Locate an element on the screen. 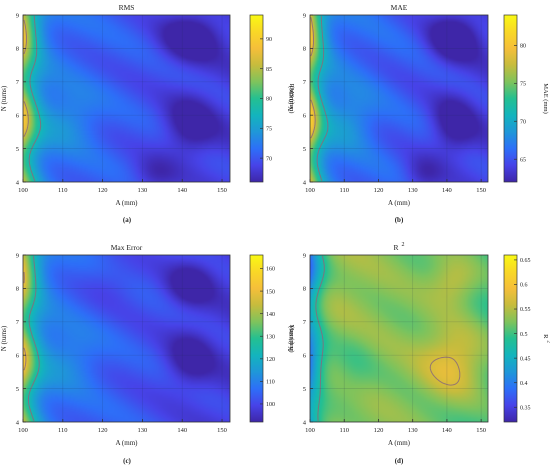  colorbar-label: RMS (mm) is located at coordinates (291, 99).